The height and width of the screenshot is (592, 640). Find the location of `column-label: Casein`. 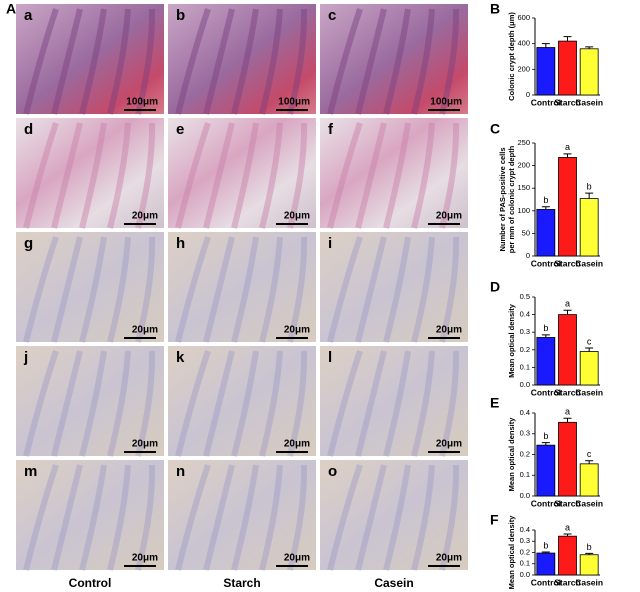

column-label: Casein is located at coordinates (393, 583).